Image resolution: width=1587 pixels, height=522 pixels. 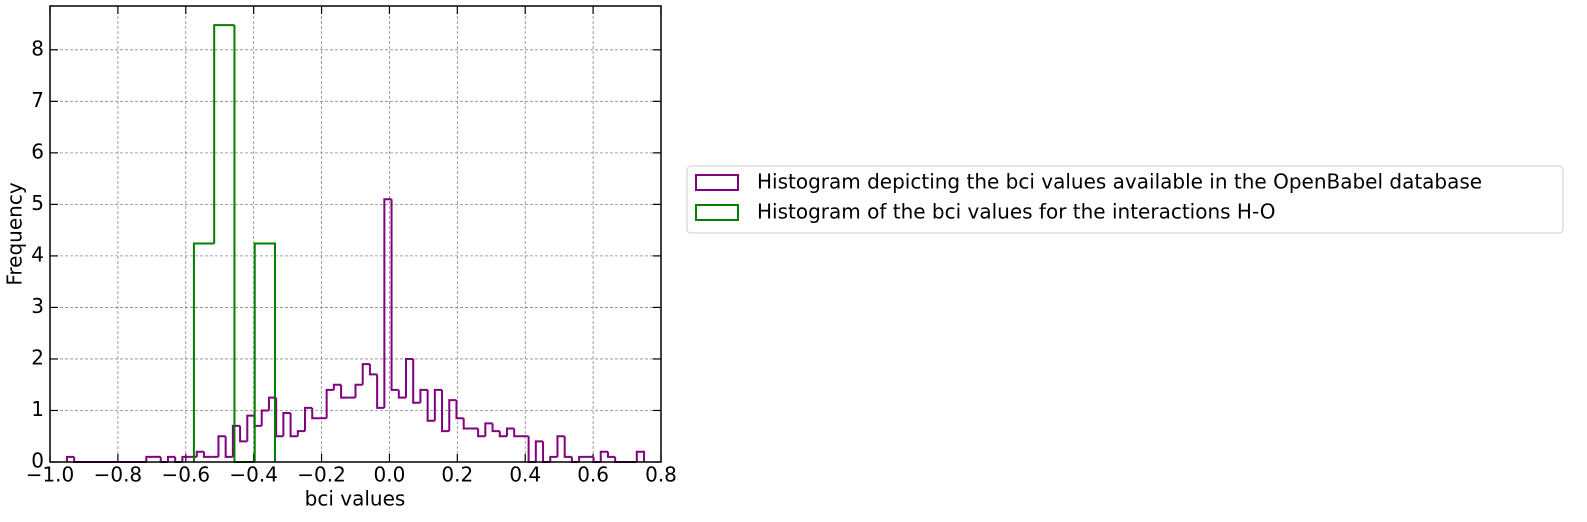 What do you see at coordinates (457, 475) in the screenshot?
I see `x-tick-label: 0.2` at bounding box center [457, 475].